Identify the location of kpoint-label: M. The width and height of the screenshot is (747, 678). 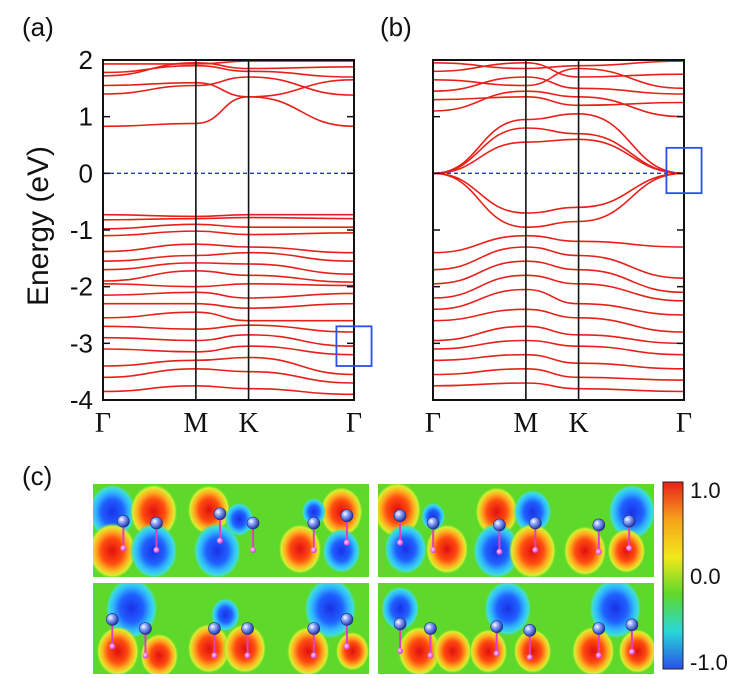
(195, 423).